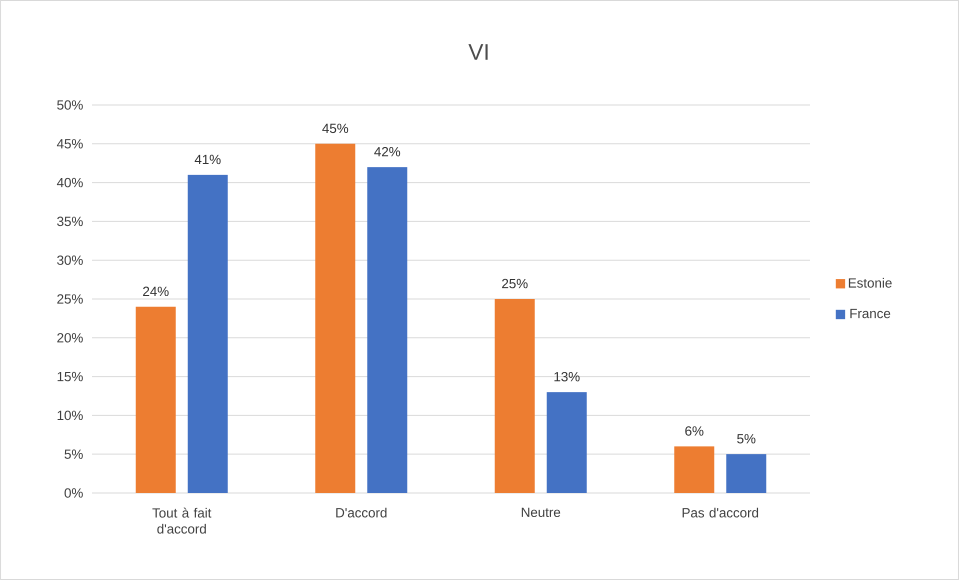 The width and height of the screenshot is (959, 580). I want to click on data-label: 24%, so click(156, 291).